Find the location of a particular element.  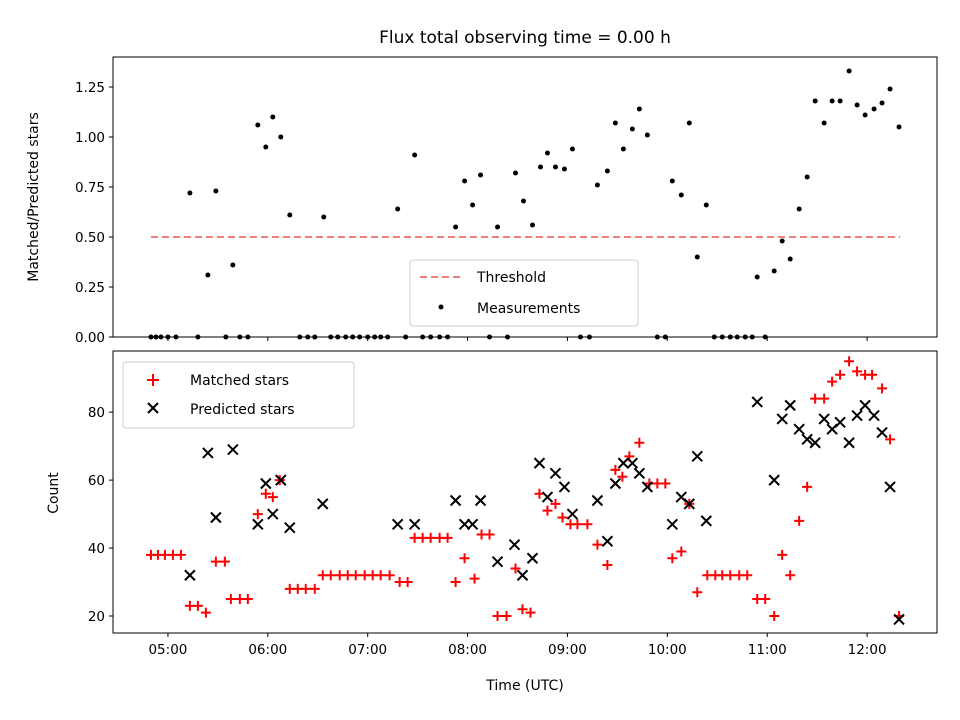

top-y-tick-label: 0.25 is located at coordinates (90, 288).